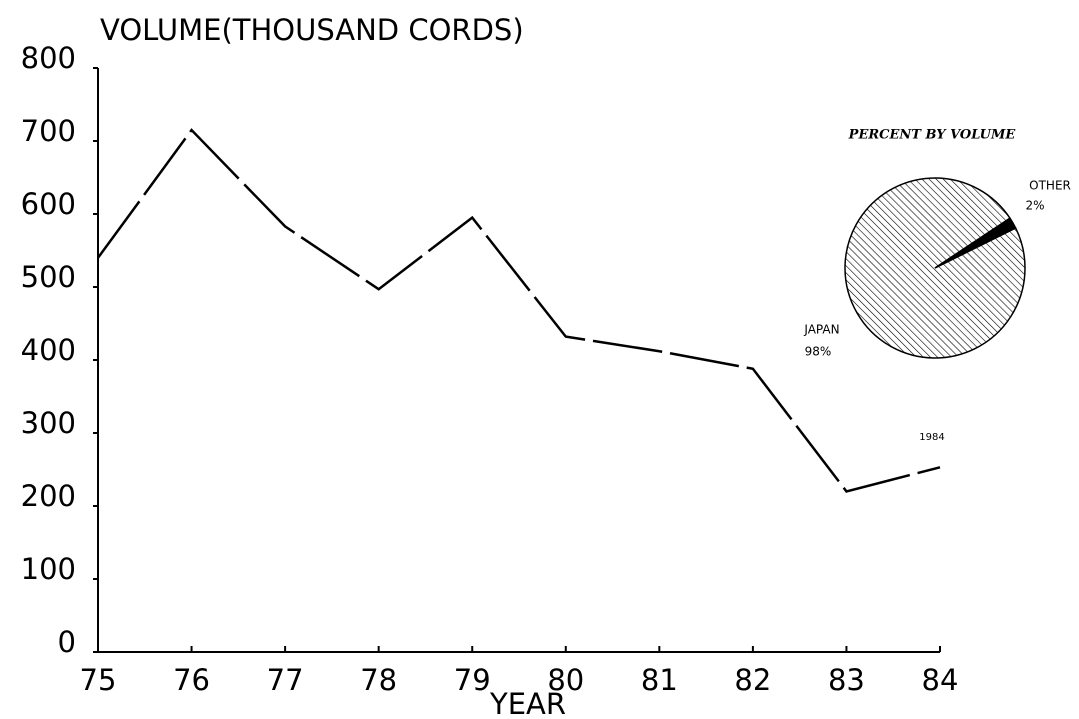 This screenshot has height=719, width=1079. What do you see at coordinates (752, 680) in the screenshot?
I see `x-tick-label: 82` at bounding box center [752, 680].